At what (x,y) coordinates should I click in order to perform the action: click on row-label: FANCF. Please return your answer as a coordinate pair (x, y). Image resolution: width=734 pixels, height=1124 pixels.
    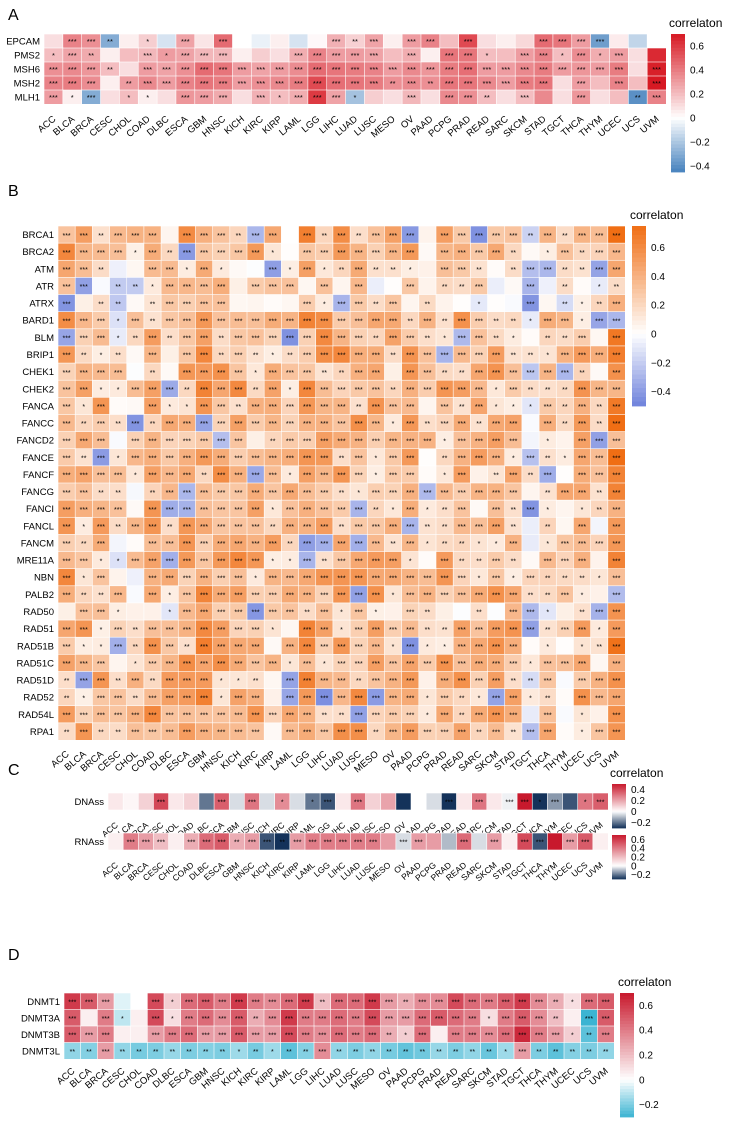
    Looking at the image, I should click on (38, 475).